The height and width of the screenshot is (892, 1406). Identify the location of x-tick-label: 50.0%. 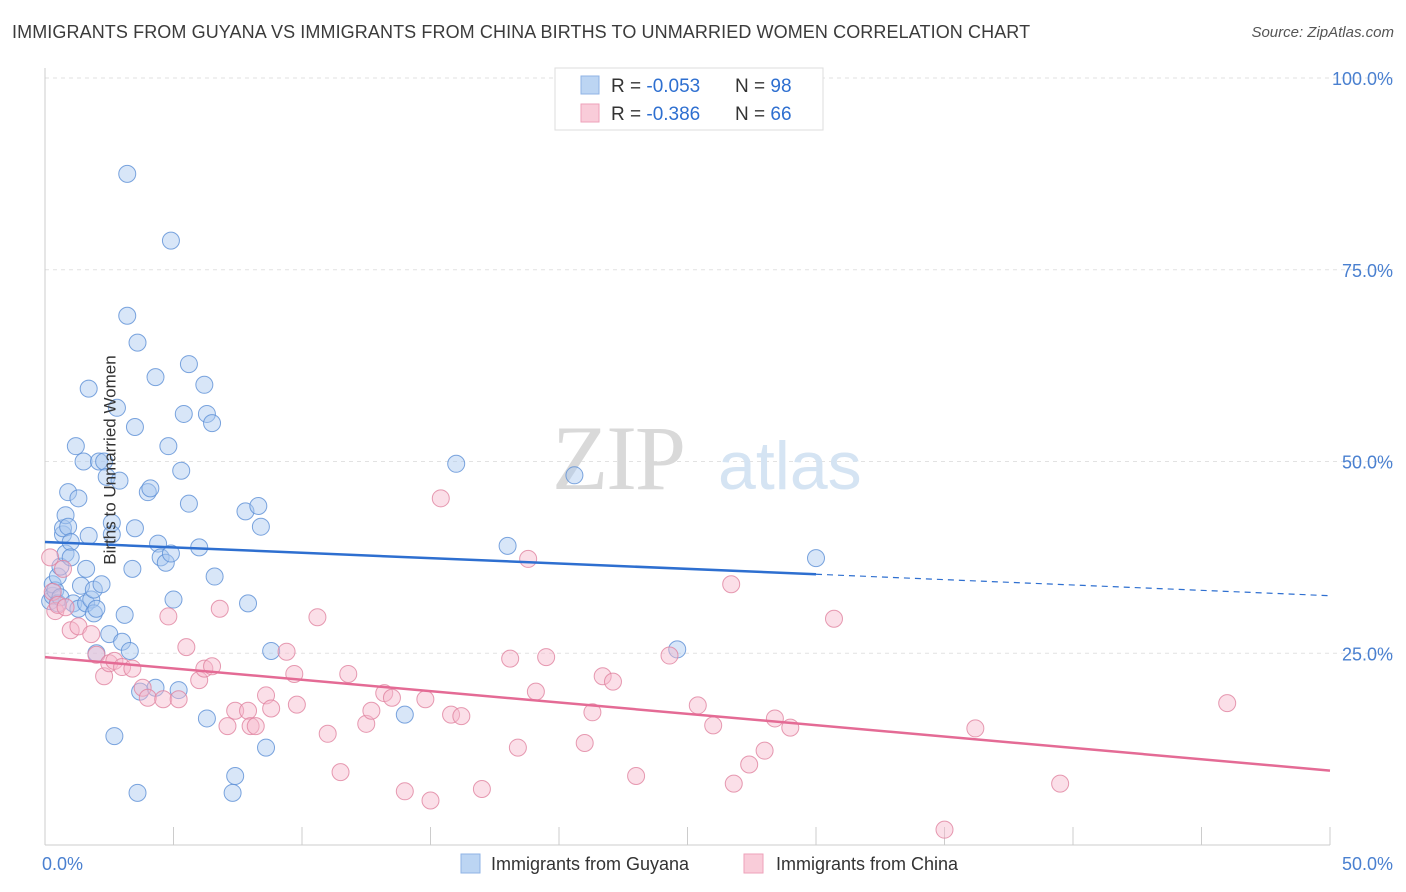
(1367, 864).